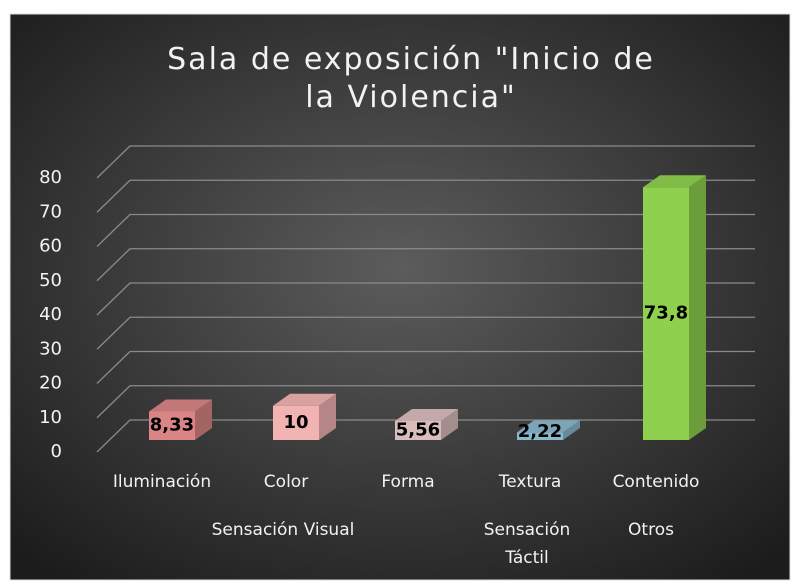  I want to click on y-tick-label: 30, so click(50, 348).